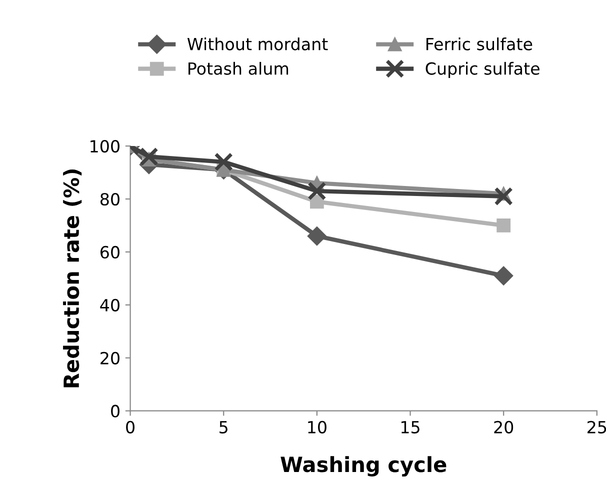 The image size is (606, 495). Describe the element at coordinates (504, 427) in the screenshot. I see `x-tick-label: 20` at that location.